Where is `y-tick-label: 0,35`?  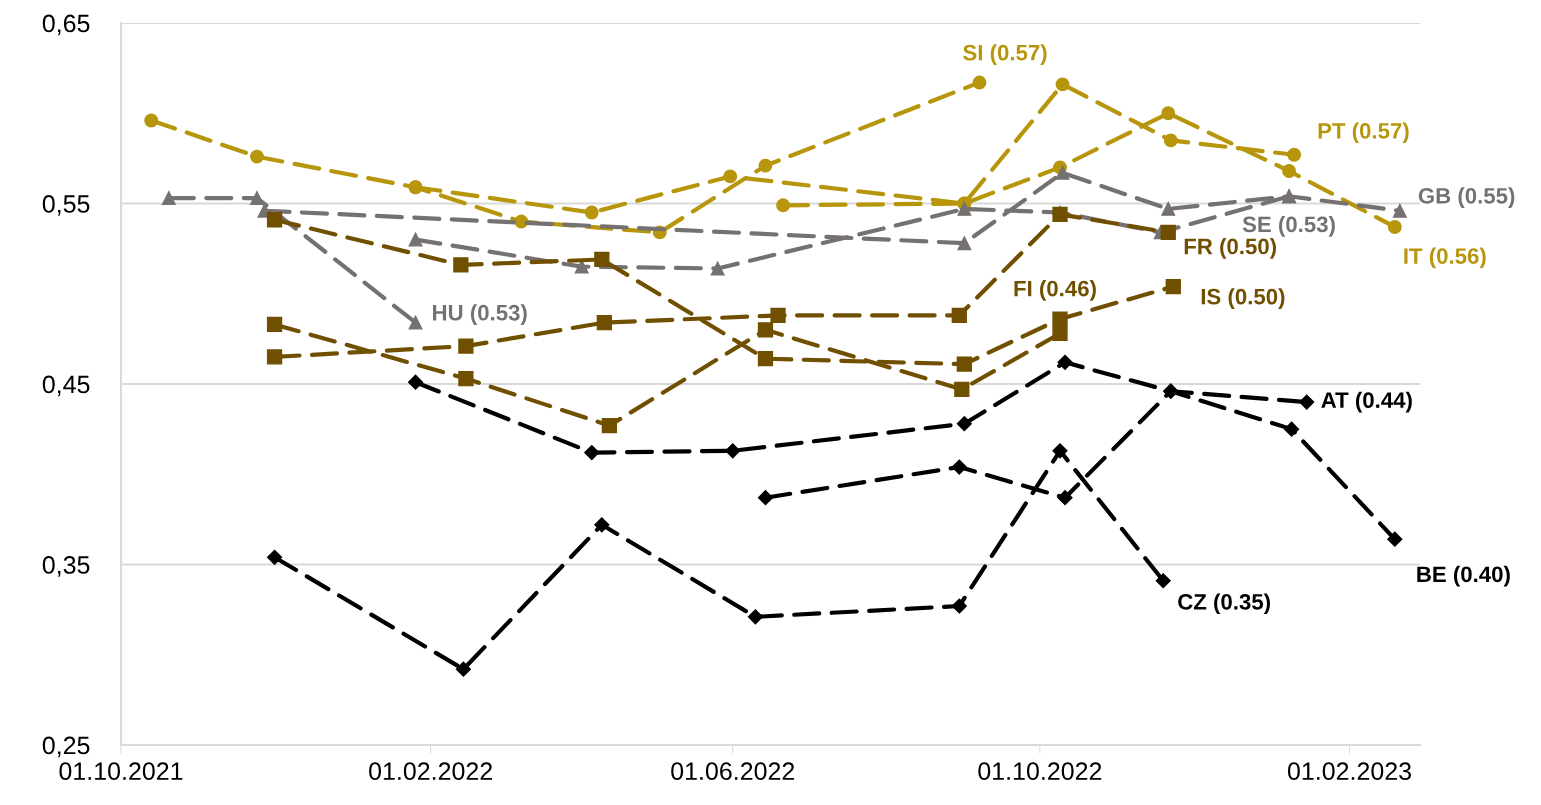
y-tick-label: 0,35 is located at coordinates (66, 566).